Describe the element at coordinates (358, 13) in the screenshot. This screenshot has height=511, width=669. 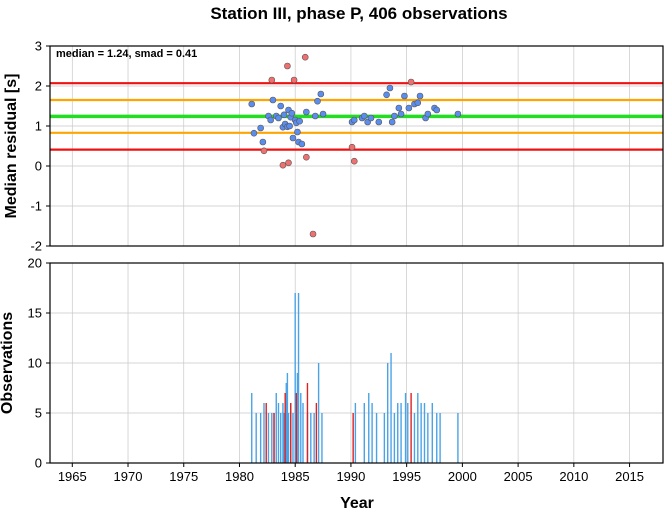
I see `chart-title: Station III, phase P, 406 observations` at that location.